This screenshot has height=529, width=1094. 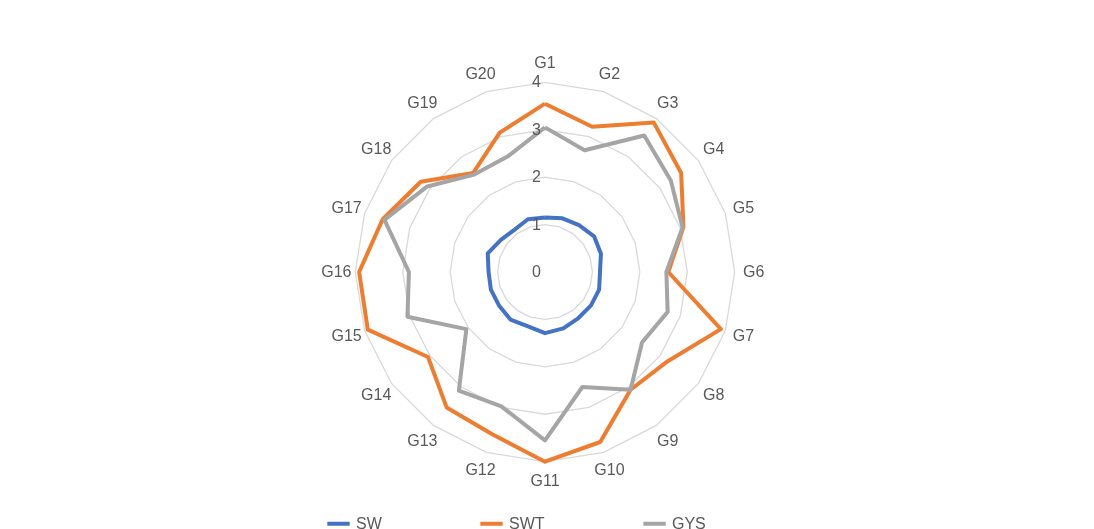 I want to click on y-tick-label: 2, so click(x=537, y=177).